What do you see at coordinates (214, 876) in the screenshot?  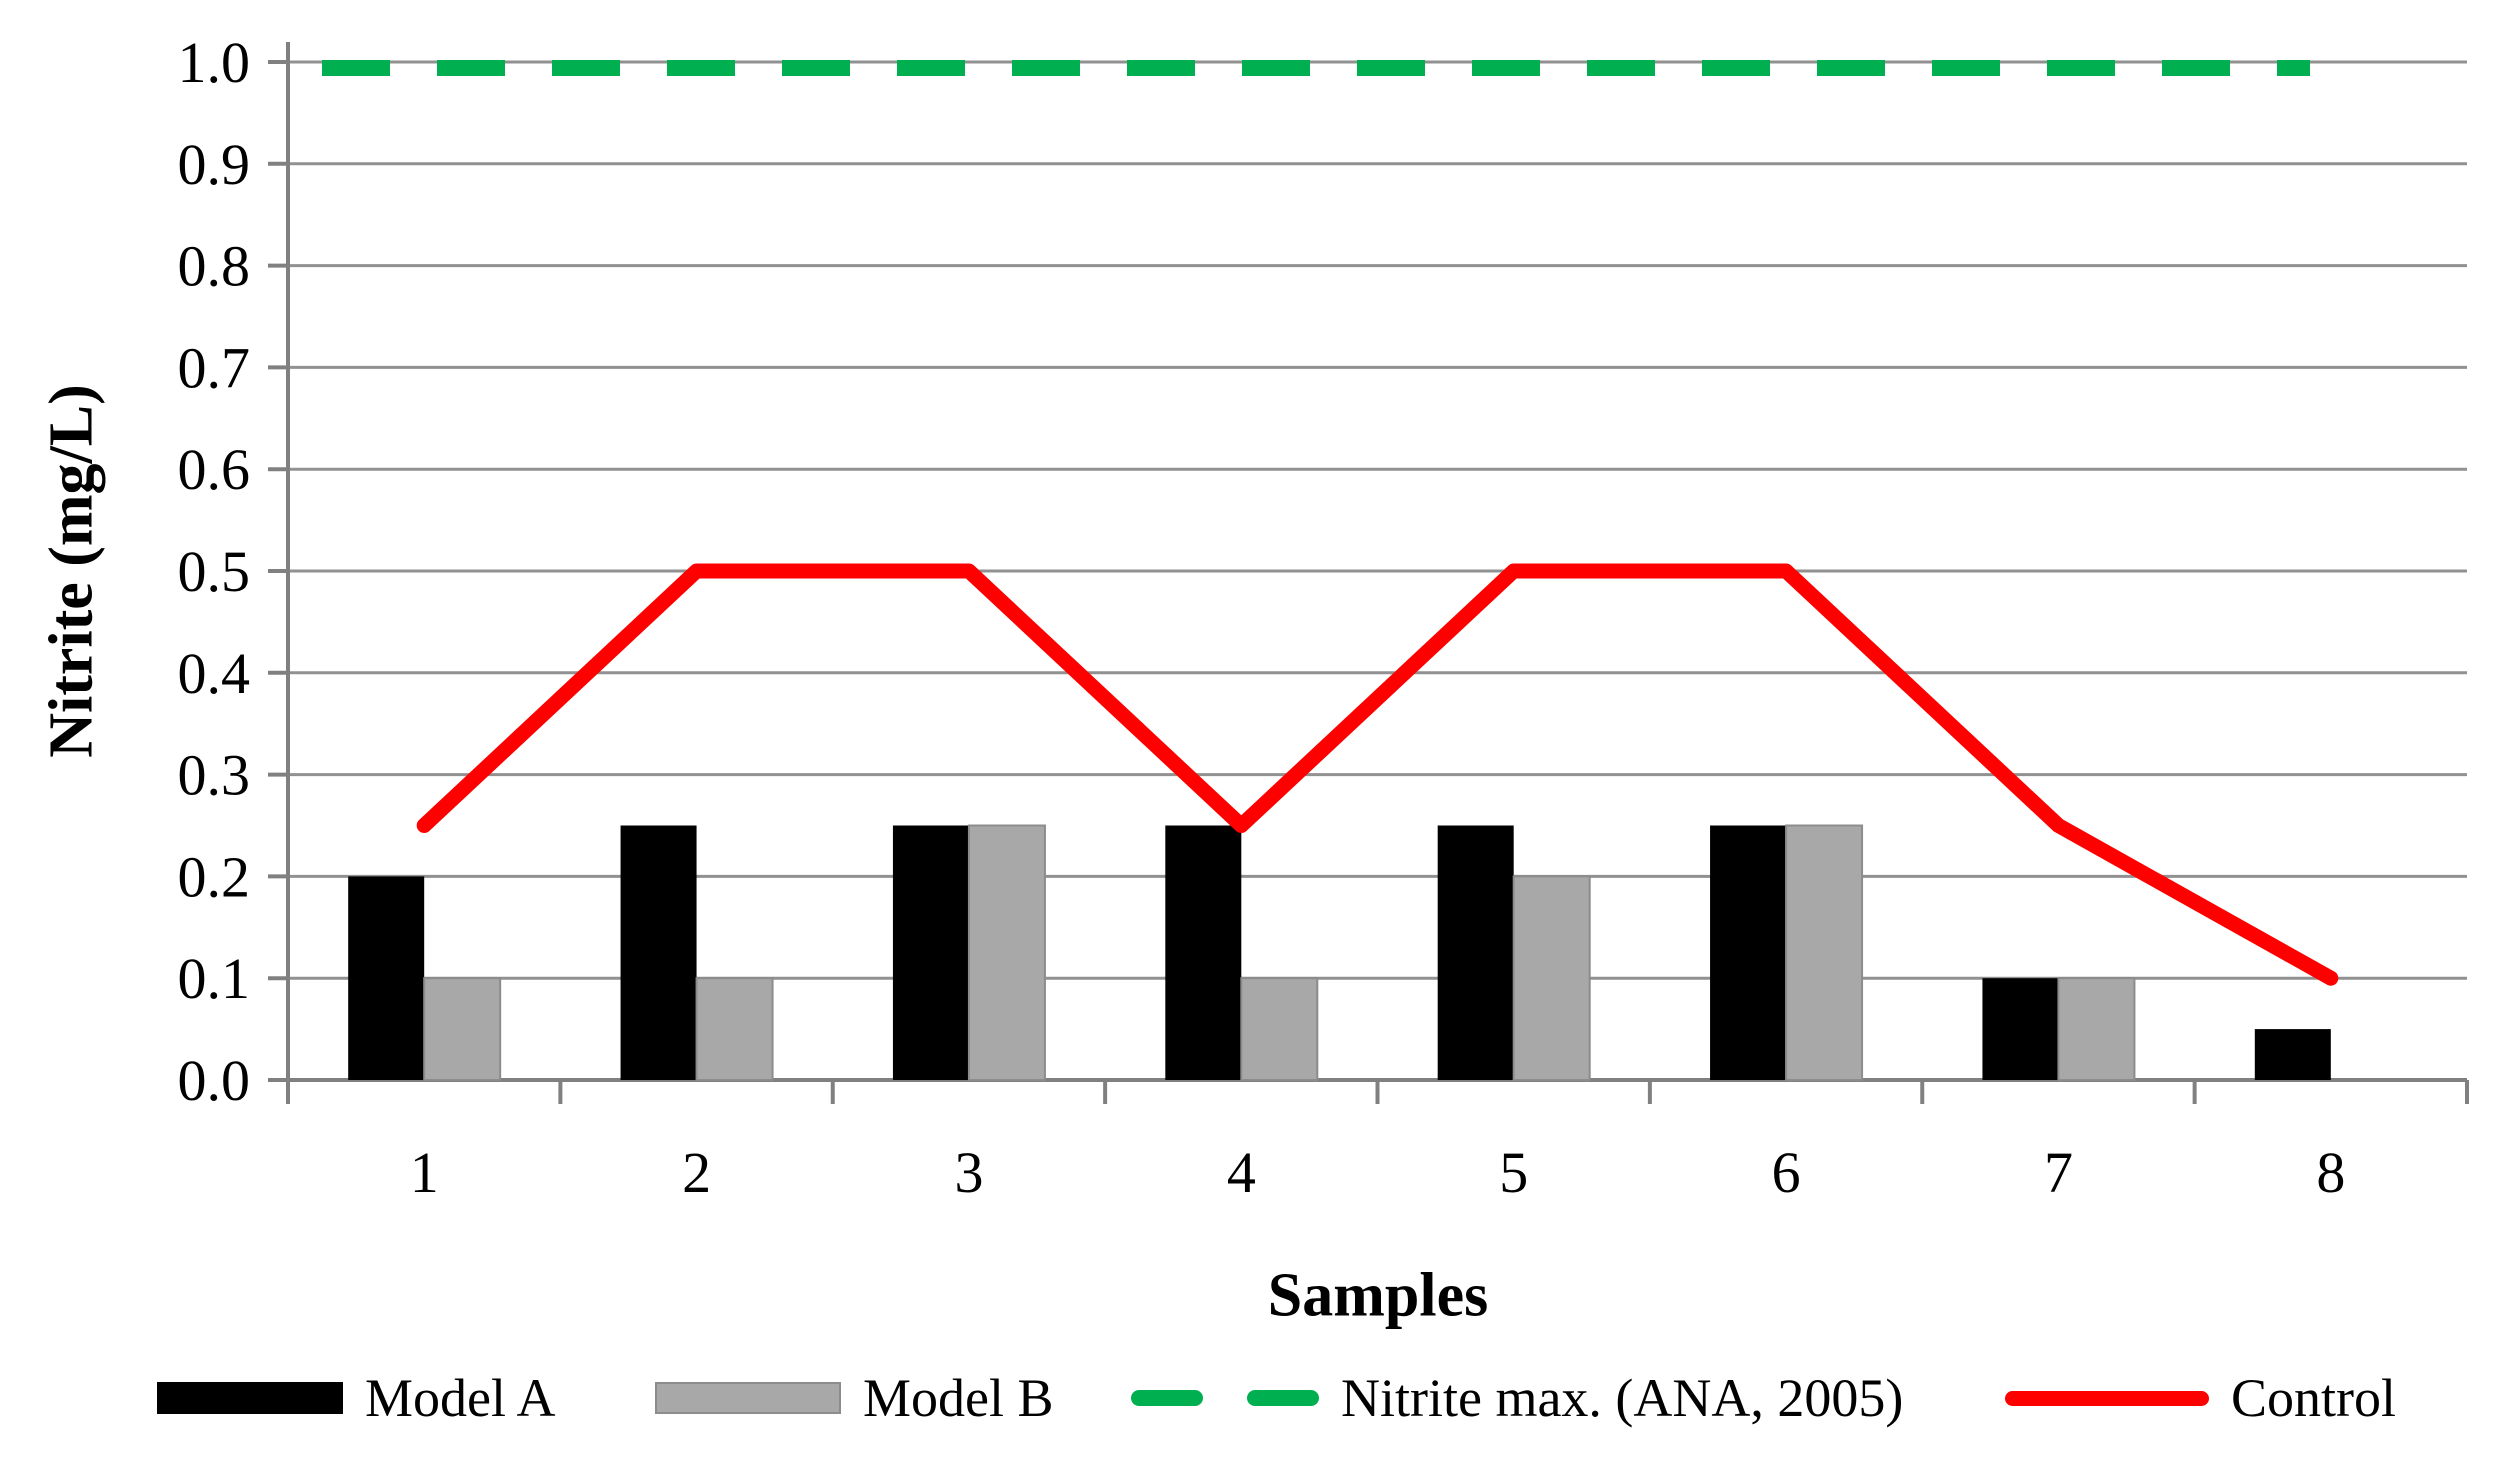 I see `y-tick-label: 0.2` at bounding box center [214, 876].